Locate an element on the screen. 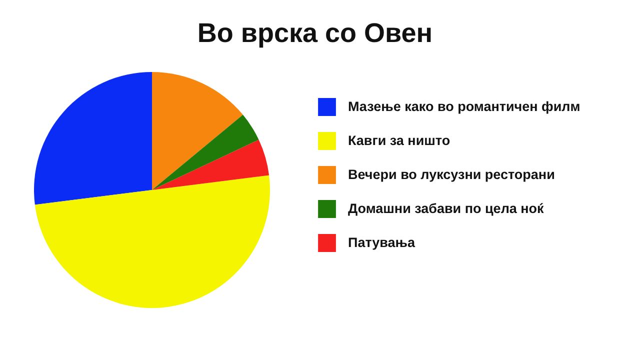 The width and height of the screenshot is (630, 339). legend-label: Мазење како во романтичен филм is located at coordinates (464, 106).